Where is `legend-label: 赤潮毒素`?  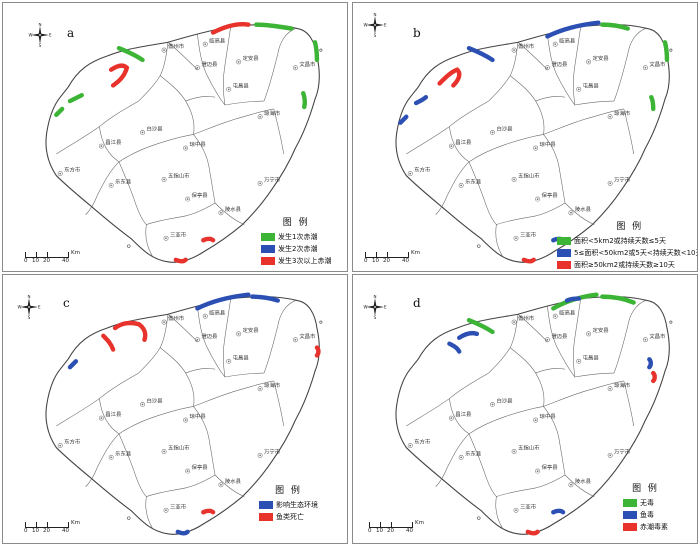
legend-label: 赤潮毒素 is located at coordinates (654, 527).